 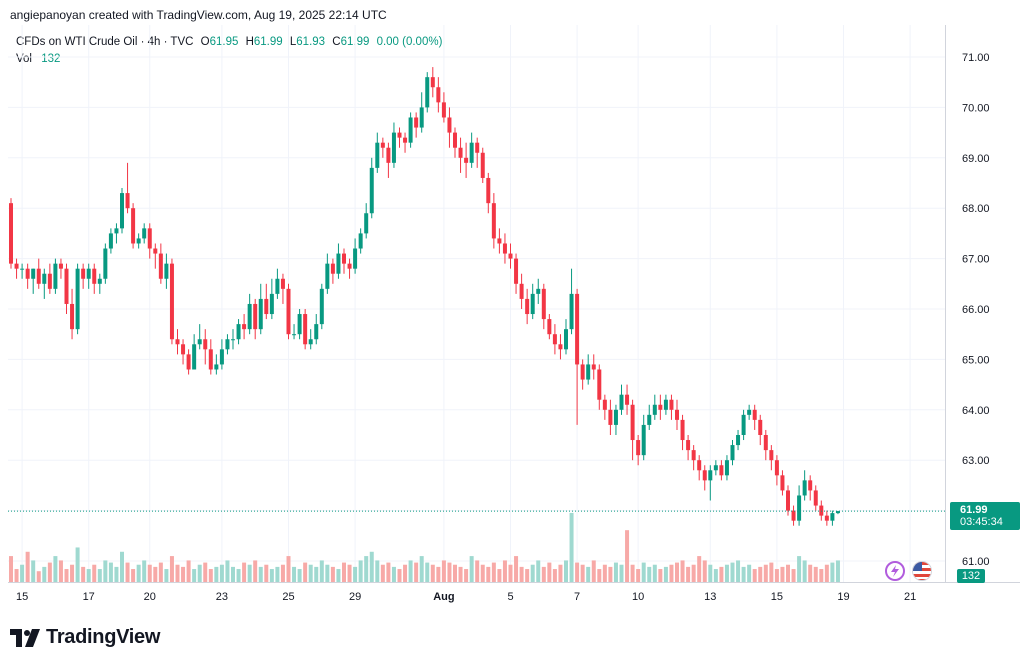 I want to click on us-flag-event-icon, so click(x=922, y=571).